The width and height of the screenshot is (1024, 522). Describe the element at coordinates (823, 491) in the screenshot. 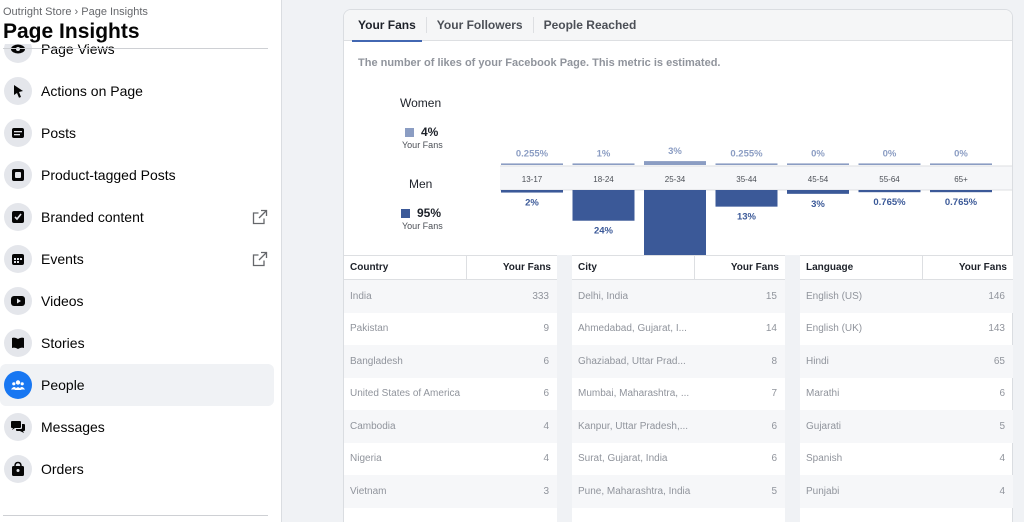

I see `row-label: Punjabi` at that location.